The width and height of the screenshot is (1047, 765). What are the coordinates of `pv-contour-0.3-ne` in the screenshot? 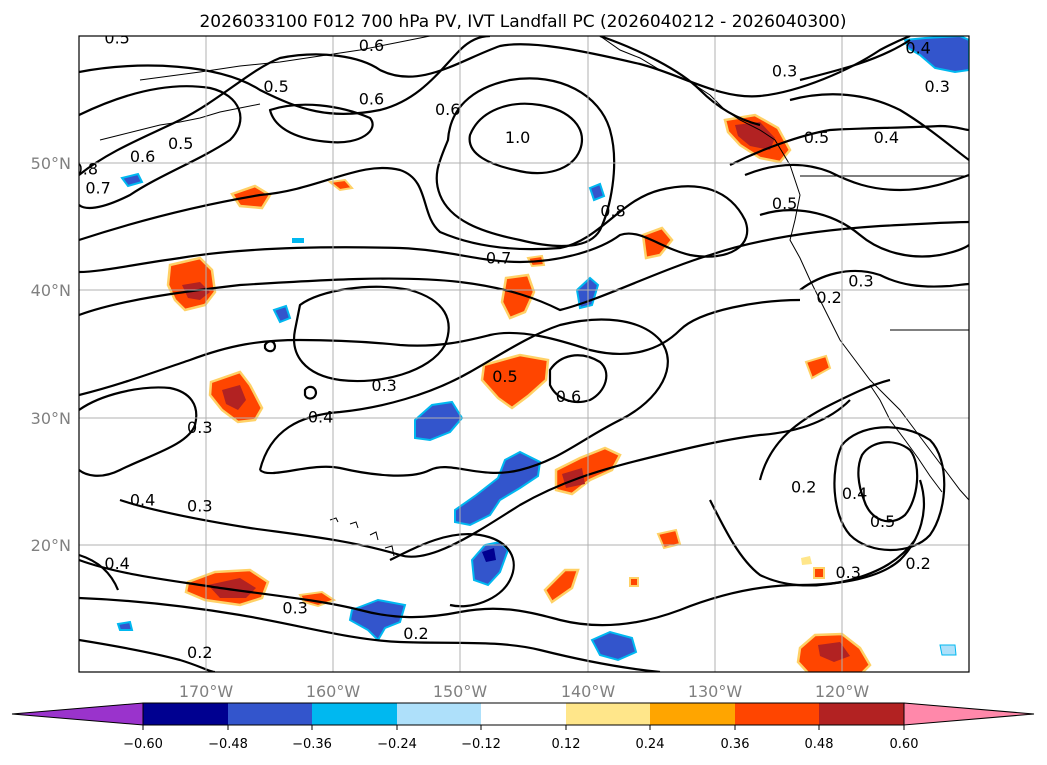 It's located at (855, 60).